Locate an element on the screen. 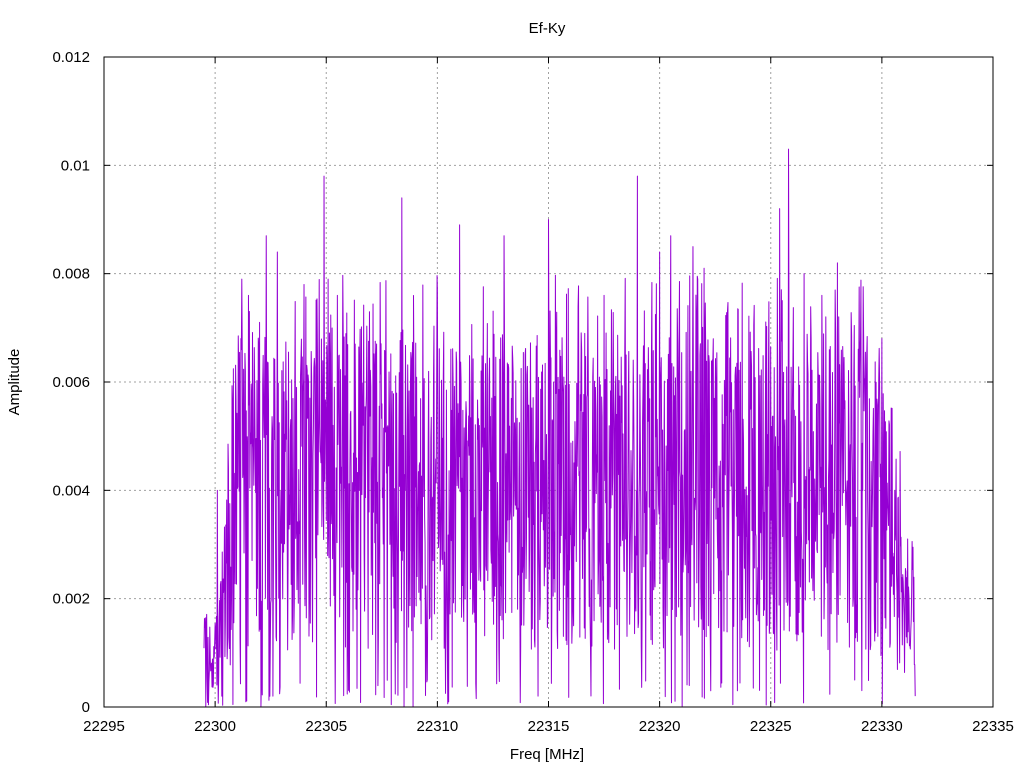 Image resolution: width=1024 pixels, height=768 pixels. y-tick-label: 0.004 is located at coordinates (71, 490).